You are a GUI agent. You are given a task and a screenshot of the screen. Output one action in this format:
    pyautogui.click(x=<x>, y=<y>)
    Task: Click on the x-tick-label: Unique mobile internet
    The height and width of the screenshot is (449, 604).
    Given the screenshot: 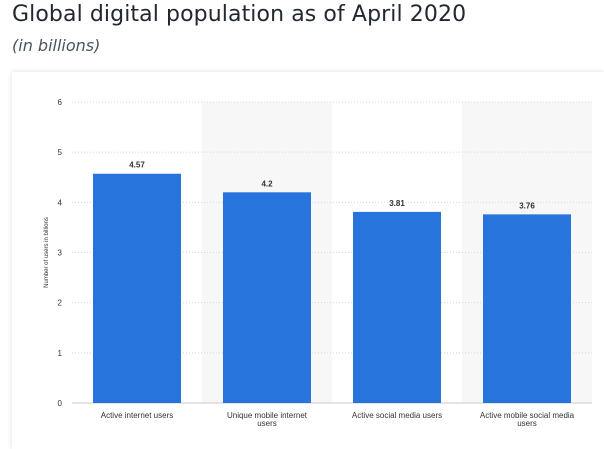 What is the action you would take?
    pyautogui.click(x=267, y=415)
    